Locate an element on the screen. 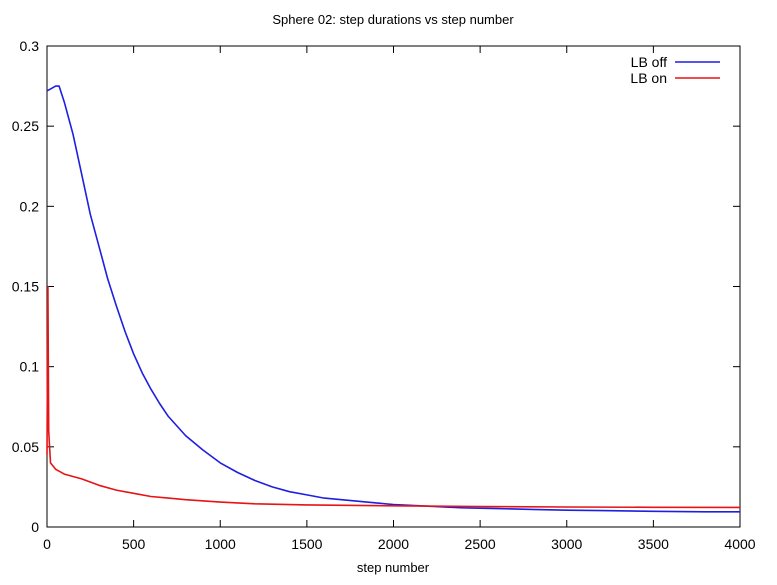  x-tick-label: 500 is located at coordinates (134, 544).